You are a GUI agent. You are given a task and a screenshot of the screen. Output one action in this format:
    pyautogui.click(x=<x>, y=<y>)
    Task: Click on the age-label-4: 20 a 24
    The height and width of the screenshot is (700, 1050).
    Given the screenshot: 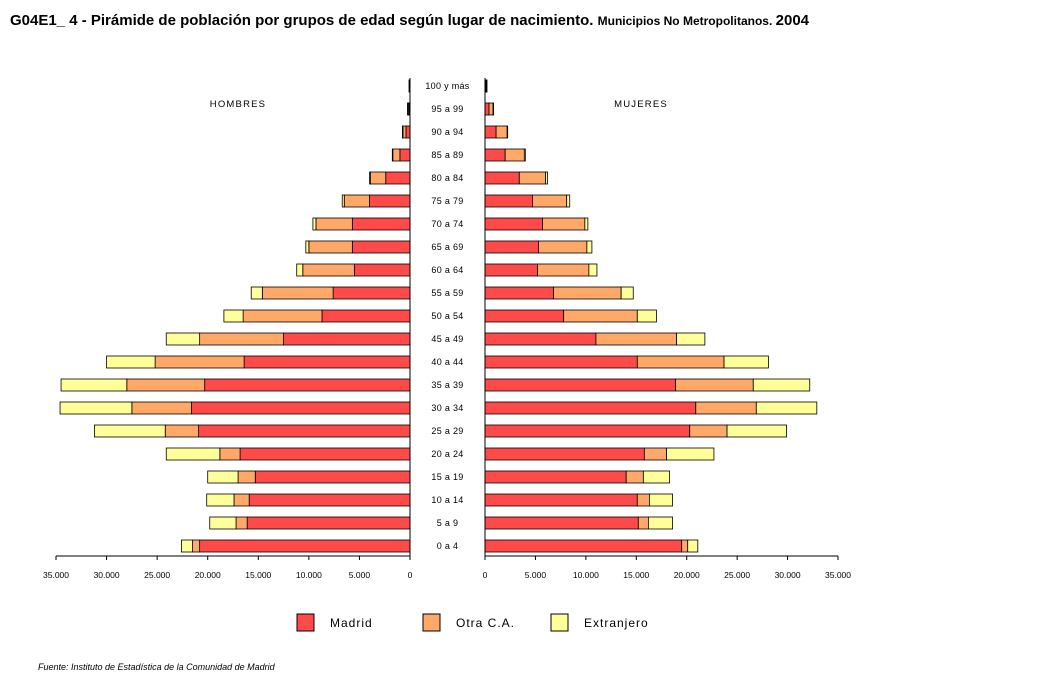 What is the action you would take?
    pyautogui.click(x=447, y=454)
    